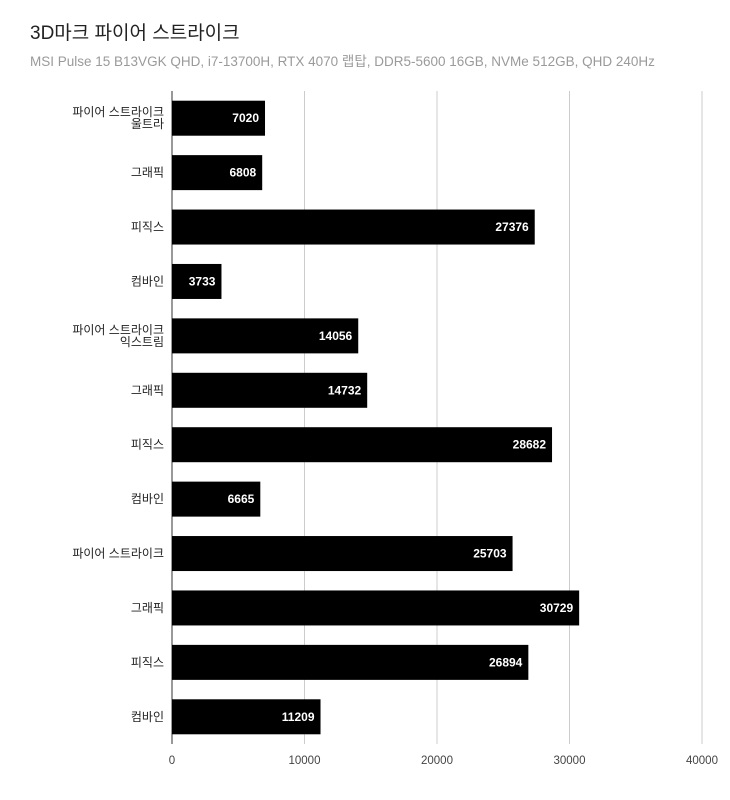 The image size is (730, 800). I want to click on x-tick-labels: 0 10000 20000 30000 40000, so click(443, 761).